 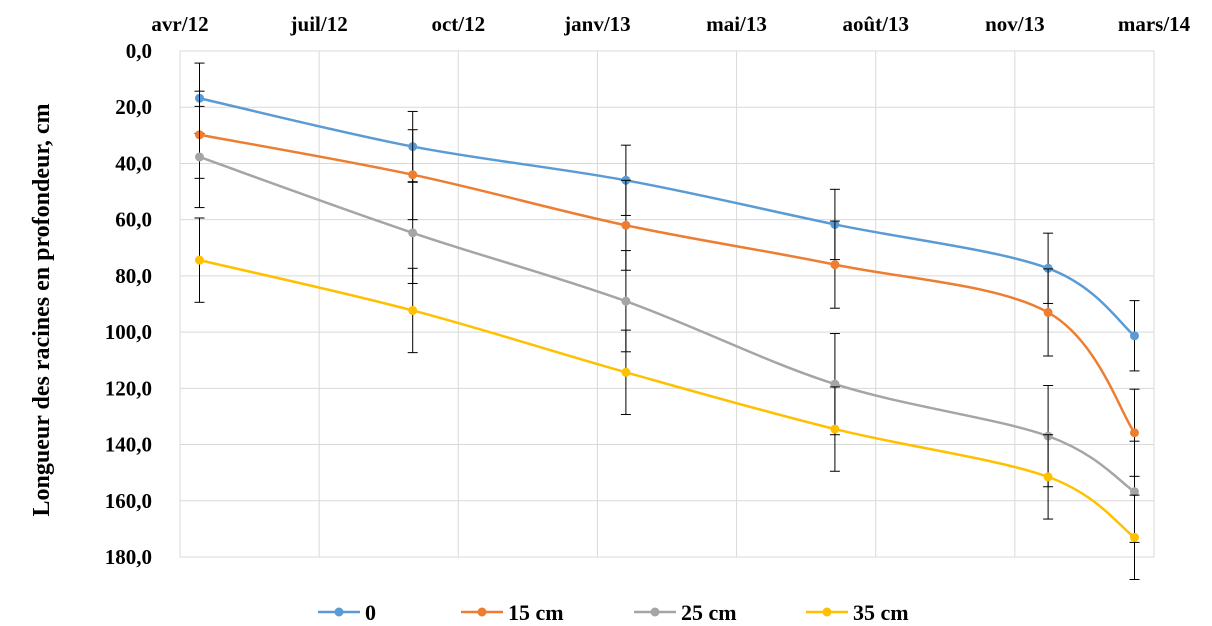 What do you see at coordinates (133, 107) in the screenshot?
I see `y-tick-label: 20,0` at bounding box center [133, 107].